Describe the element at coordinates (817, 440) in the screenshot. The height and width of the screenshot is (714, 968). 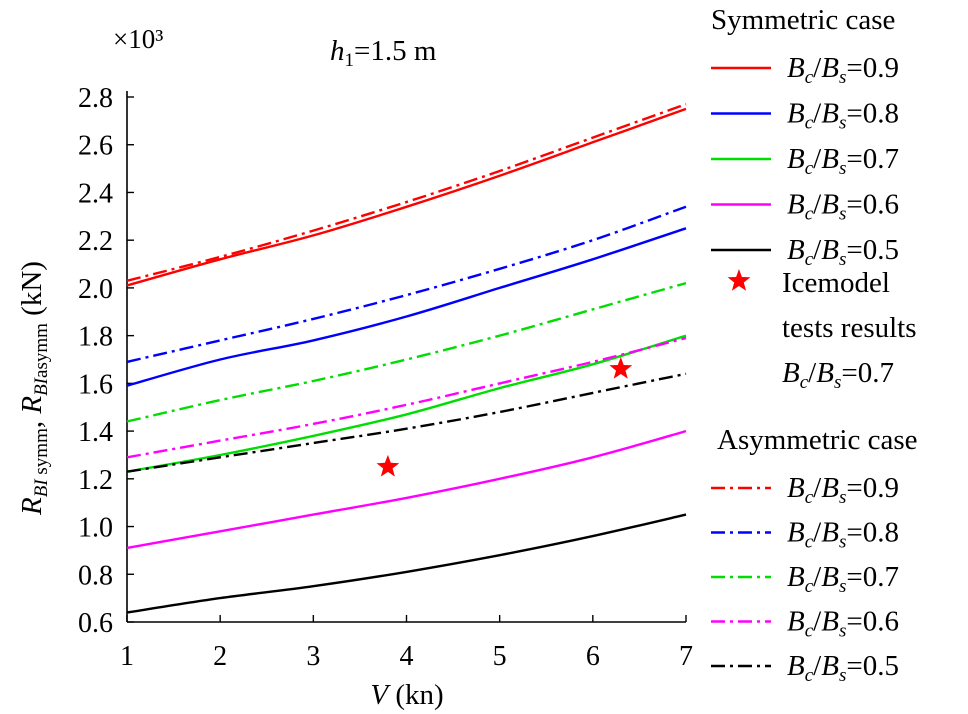
I see `legend-asymmetric-title: Asymmetric case` at that location.